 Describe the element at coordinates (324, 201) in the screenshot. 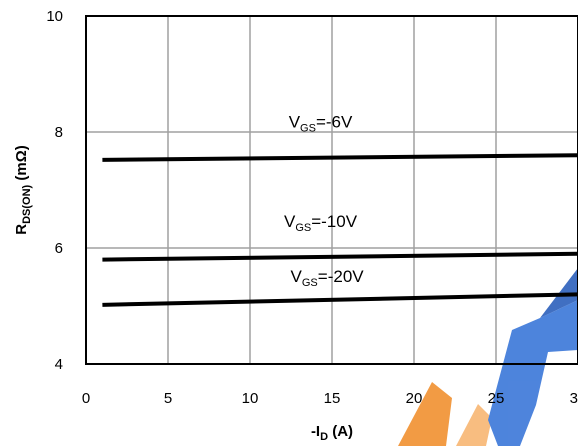

I see `series-labels: VGS=-6V VGS=-10V VGS=-20V` at that location.